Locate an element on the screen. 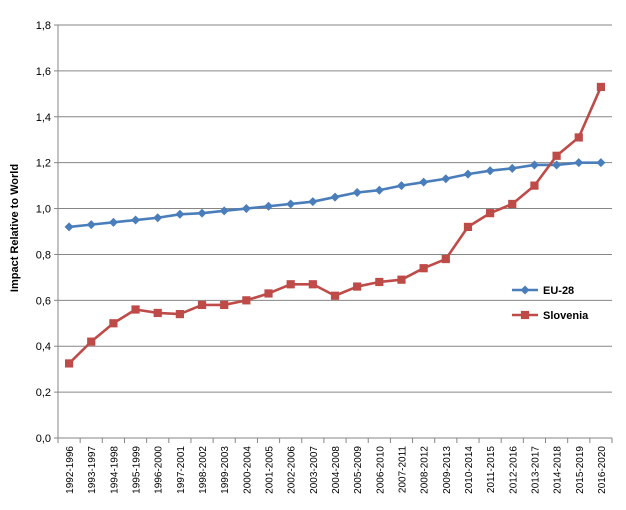 The width and height of the screenshot is (626, 510). x-tick-label: 2013-2017 is located at coordinates (535, 470).